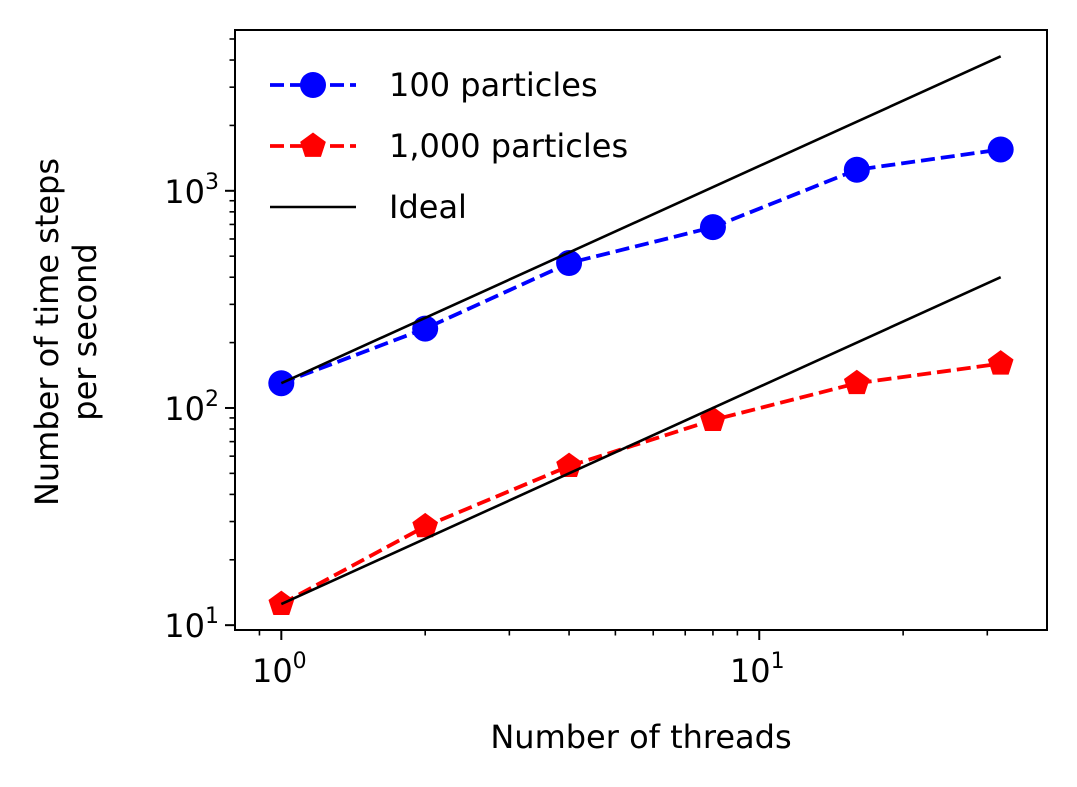 Image resolution: width=1077 pixels, height=787 pixels. I want to click on legend-label: Ideal, so click(428, 207).